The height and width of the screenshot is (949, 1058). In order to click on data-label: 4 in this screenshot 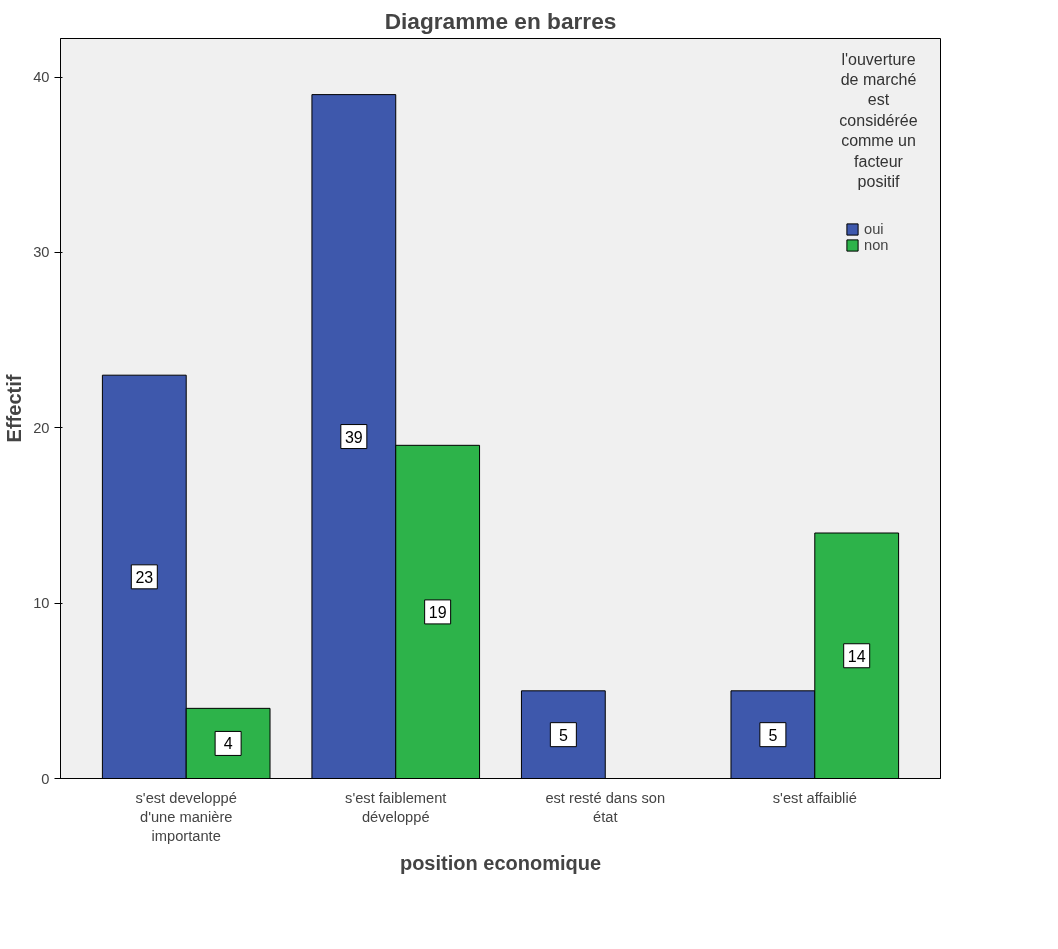, I will do `click(228, 744)`.